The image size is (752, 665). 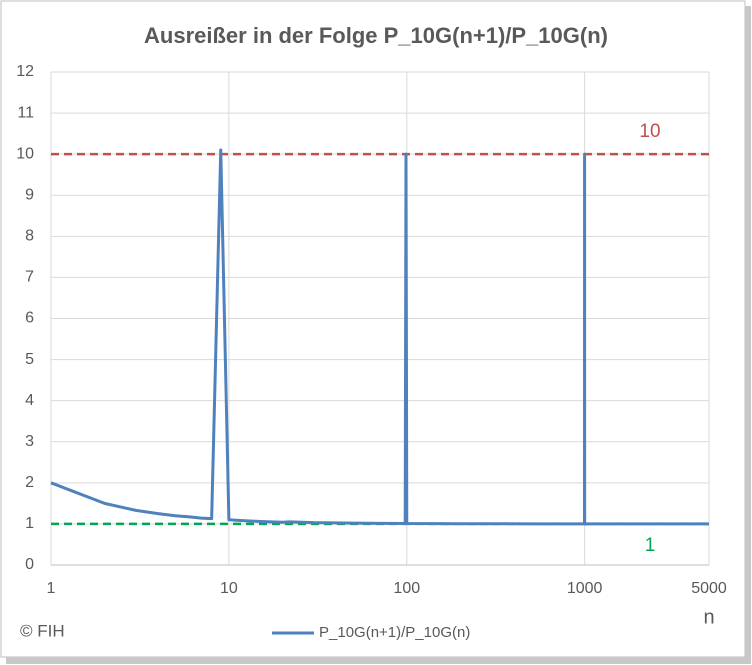 I want to click on legend-label: P_10G(n+1)/P_10G(n), so click(x=394, y=632).